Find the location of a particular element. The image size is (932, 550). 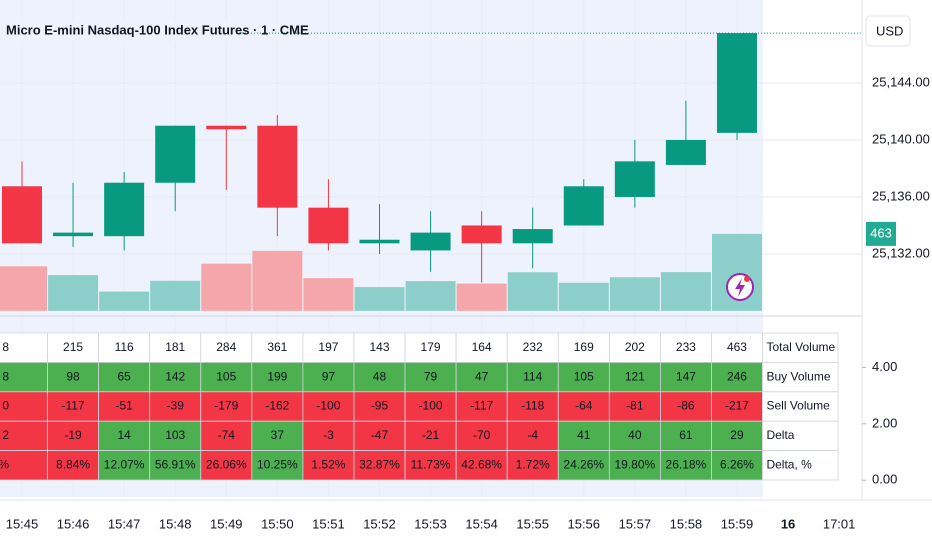

x-tick-label: 15:52 is located at coordinates (379, 523).